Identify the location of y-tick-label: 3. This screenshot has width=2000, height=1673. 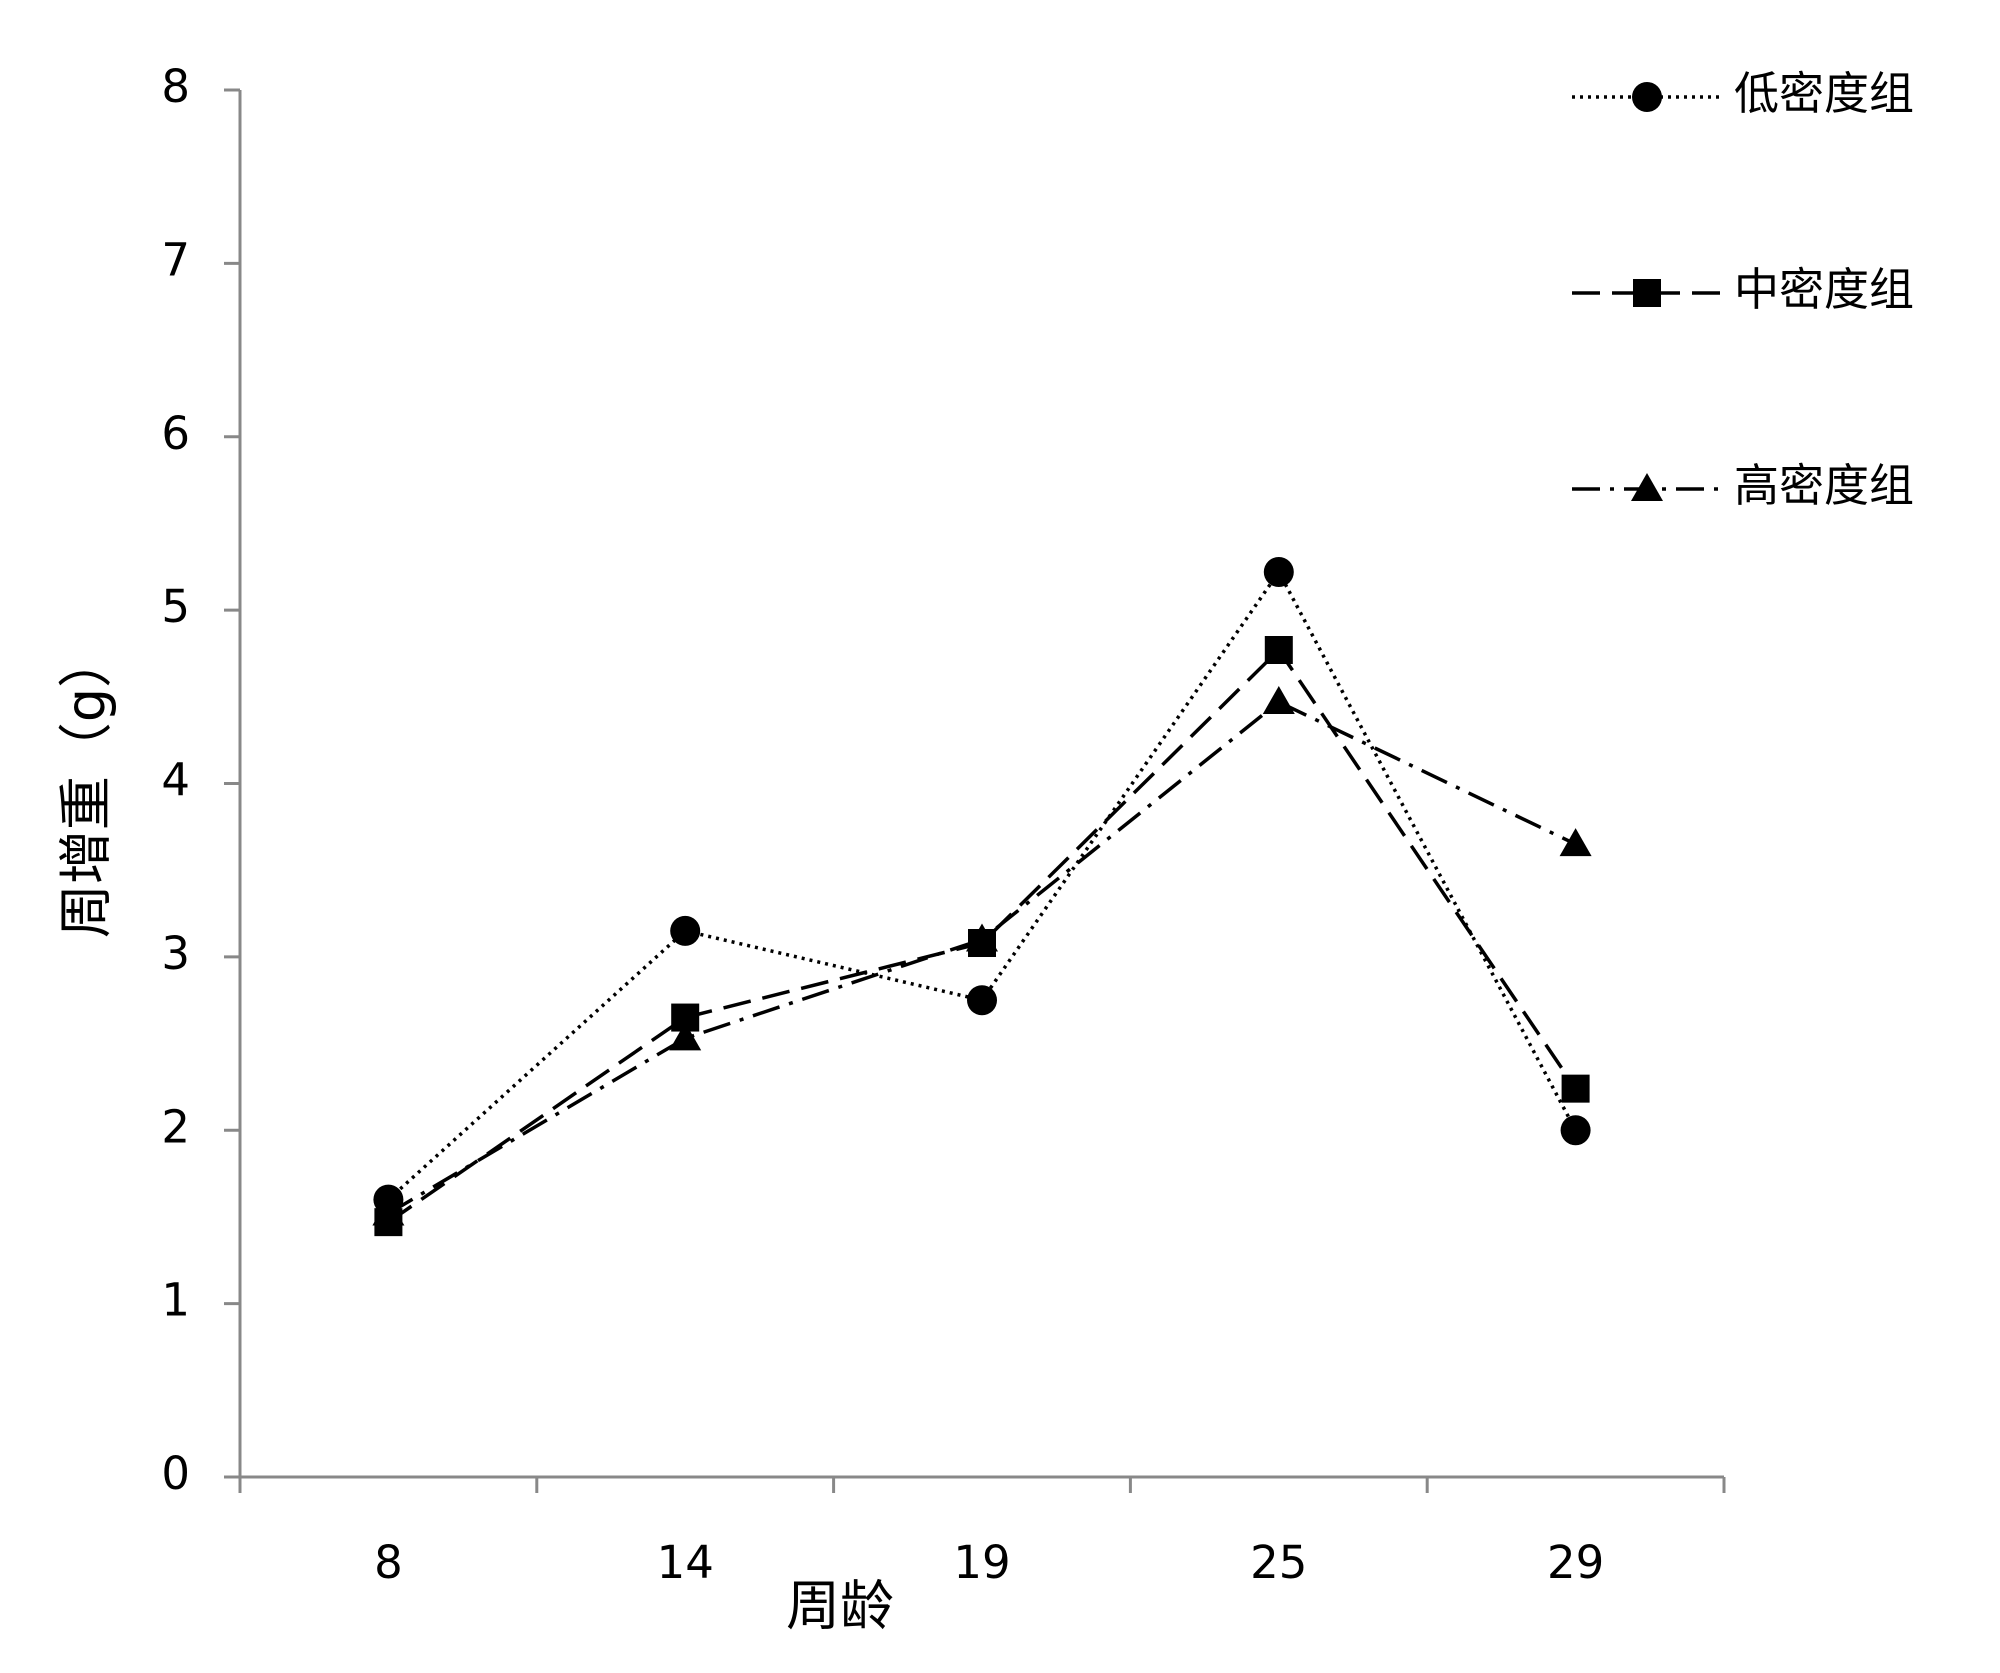
(175, 953).